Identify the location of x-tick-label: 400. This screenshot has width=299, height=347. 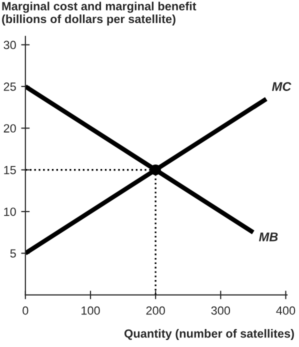
(286, 310).